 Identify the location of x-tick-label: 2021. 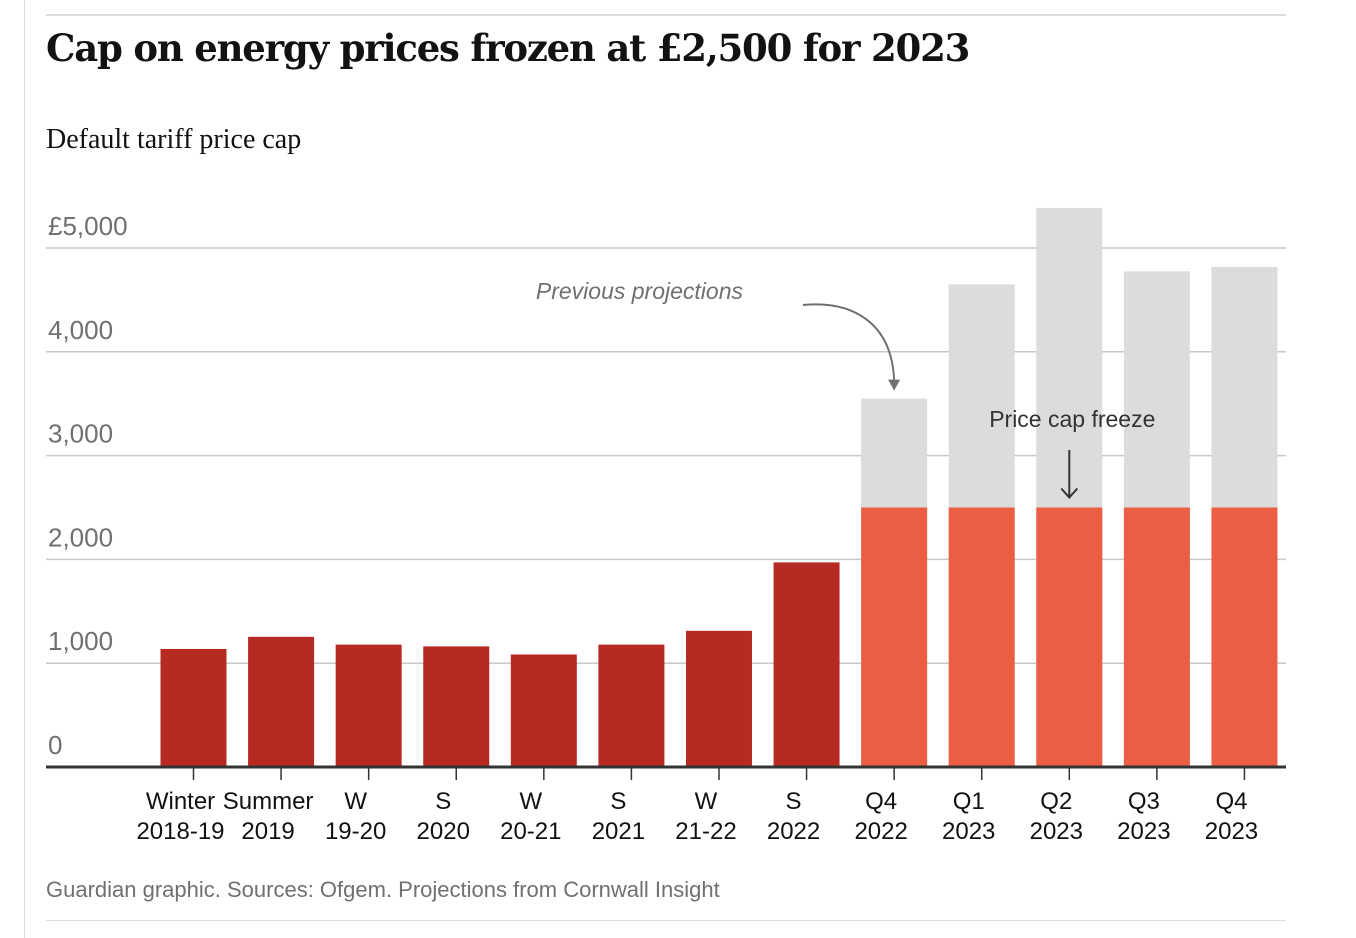
(618, 831).